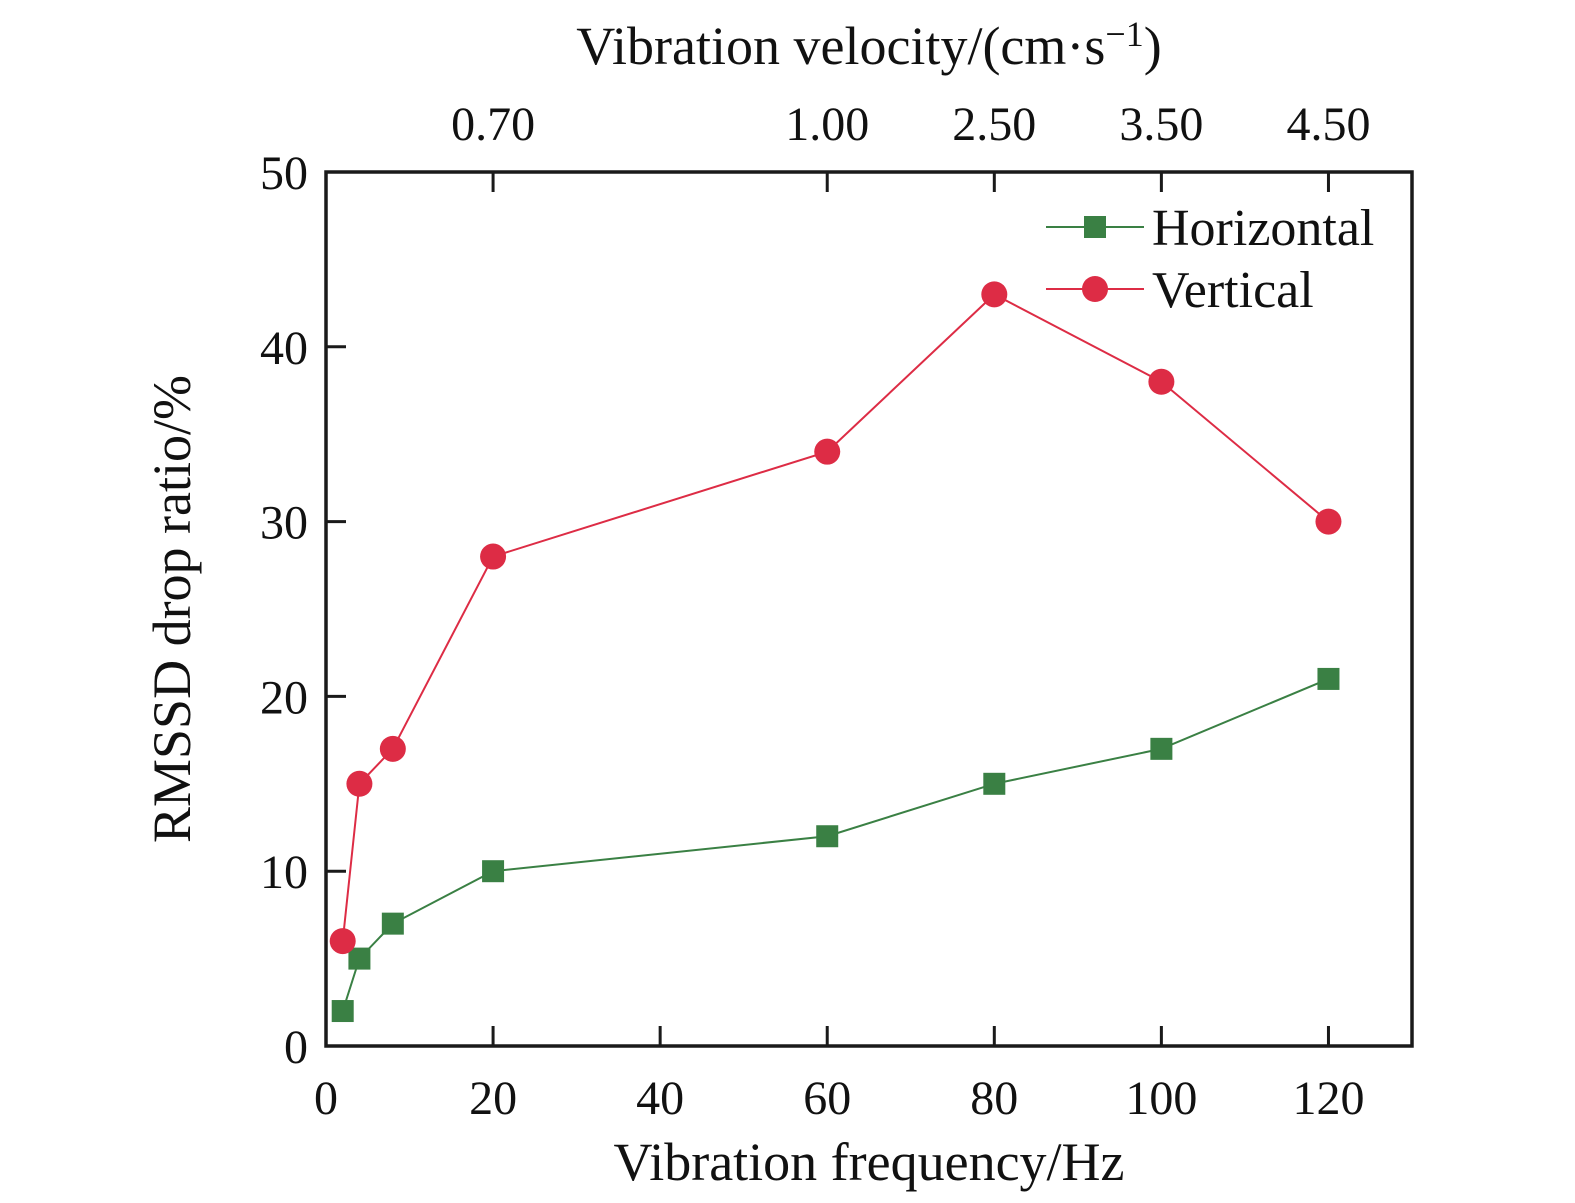 The image size is (1575, 1203). Describe the element at coordinates (1328, 1098) in the screenshot. I see `x-tick-label: 120` at that location.